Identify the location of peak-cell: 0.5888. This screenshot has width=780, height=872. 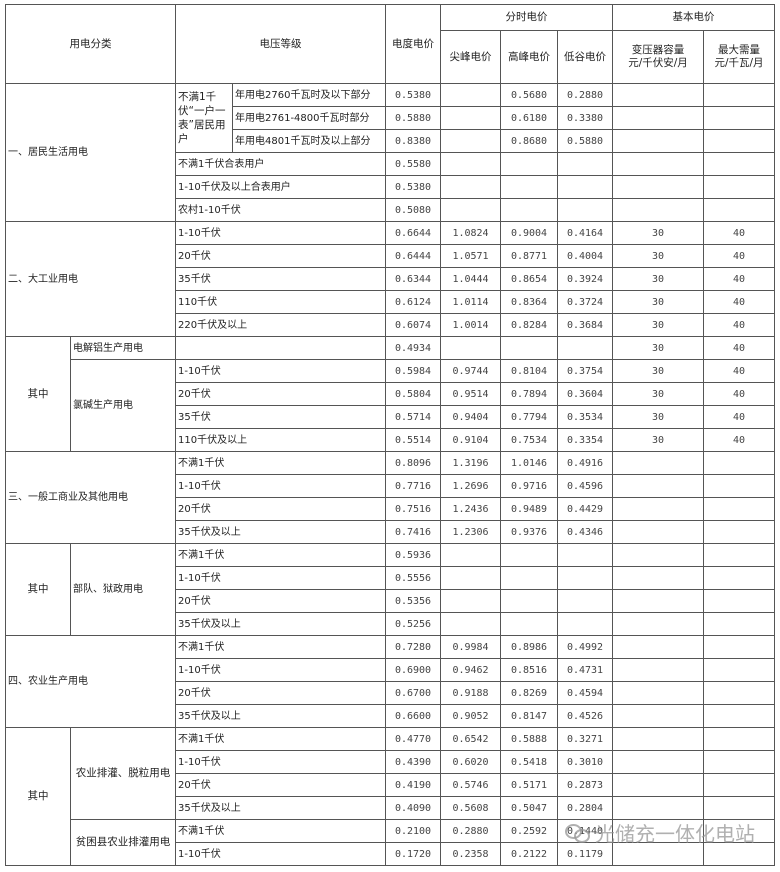
(529, 739).